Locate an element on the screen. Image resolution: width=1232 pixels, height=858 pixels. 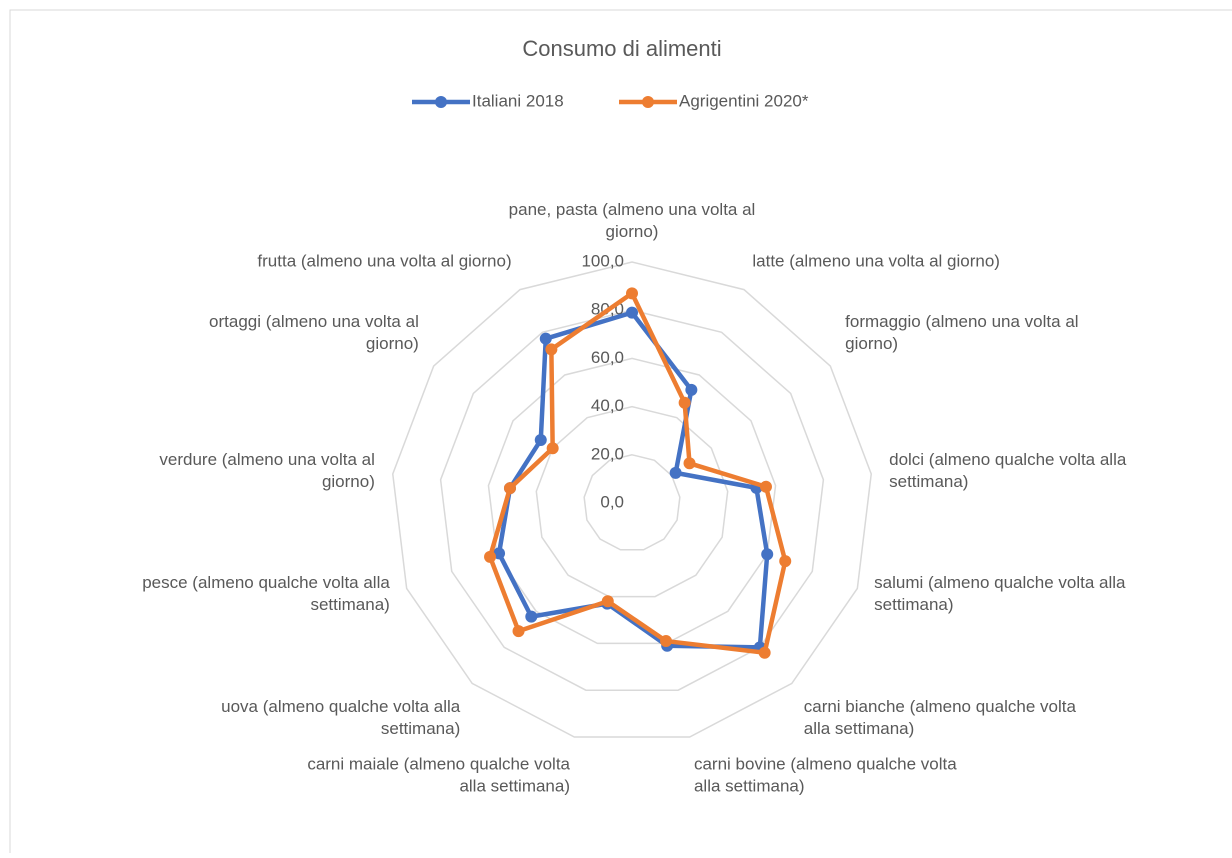
category-label: frutta (almeno una volta al giorno) is located at coordinates (384, 261).